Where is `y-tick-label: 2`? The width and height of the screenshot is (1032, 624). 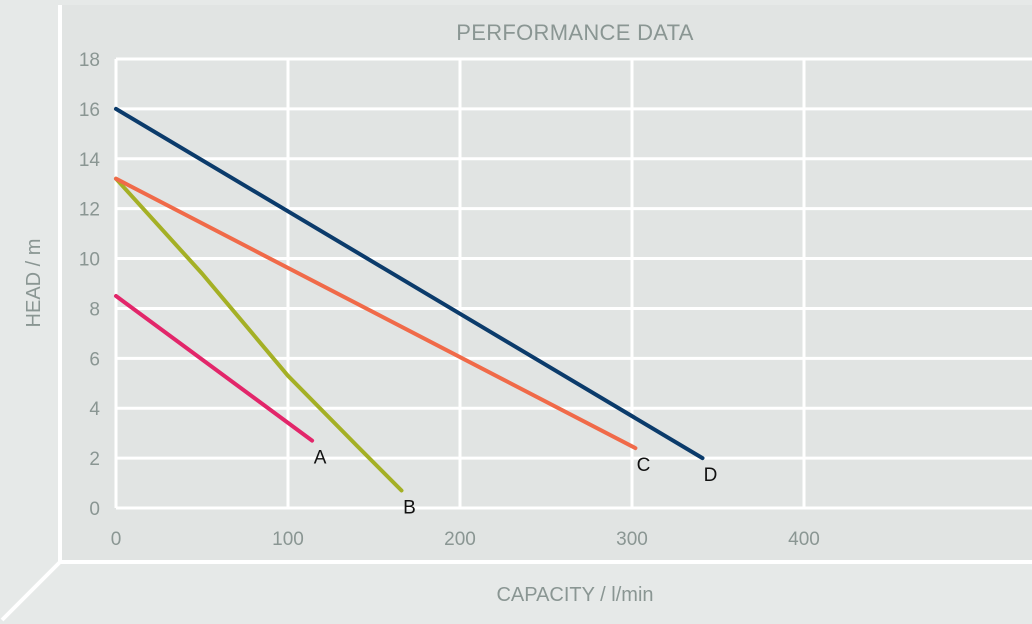 y-tick-label: 2 is located at coordinates (94, 459).